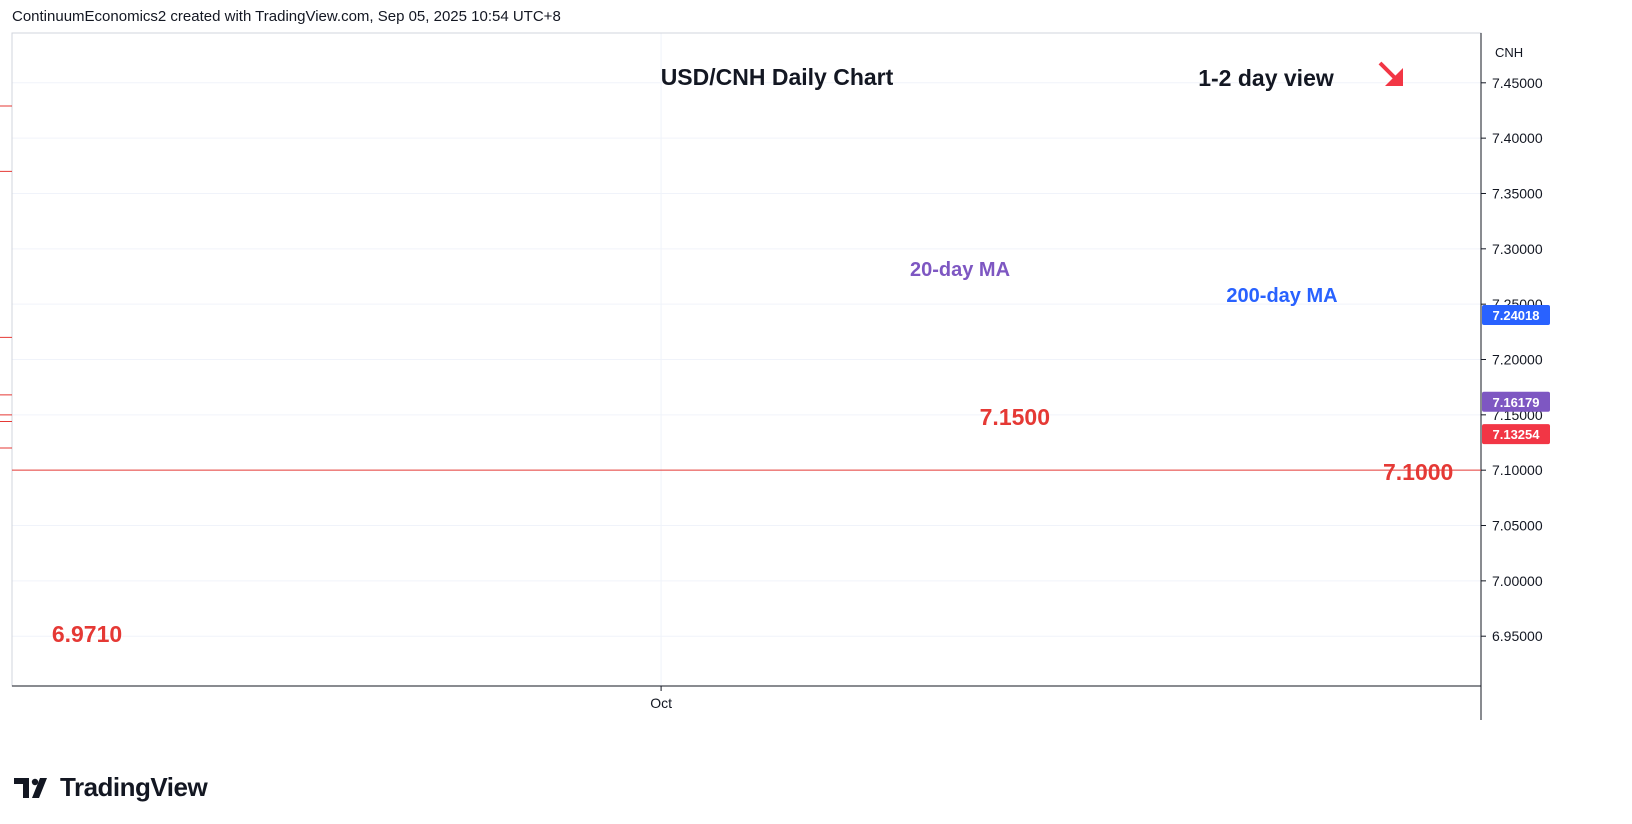 Image resolution: width=1632 pixels, height=824 pixels. Describe the element at coordinates (1266, 78) in the screenshot. I see `view-label: 1-2 day view` at that location.